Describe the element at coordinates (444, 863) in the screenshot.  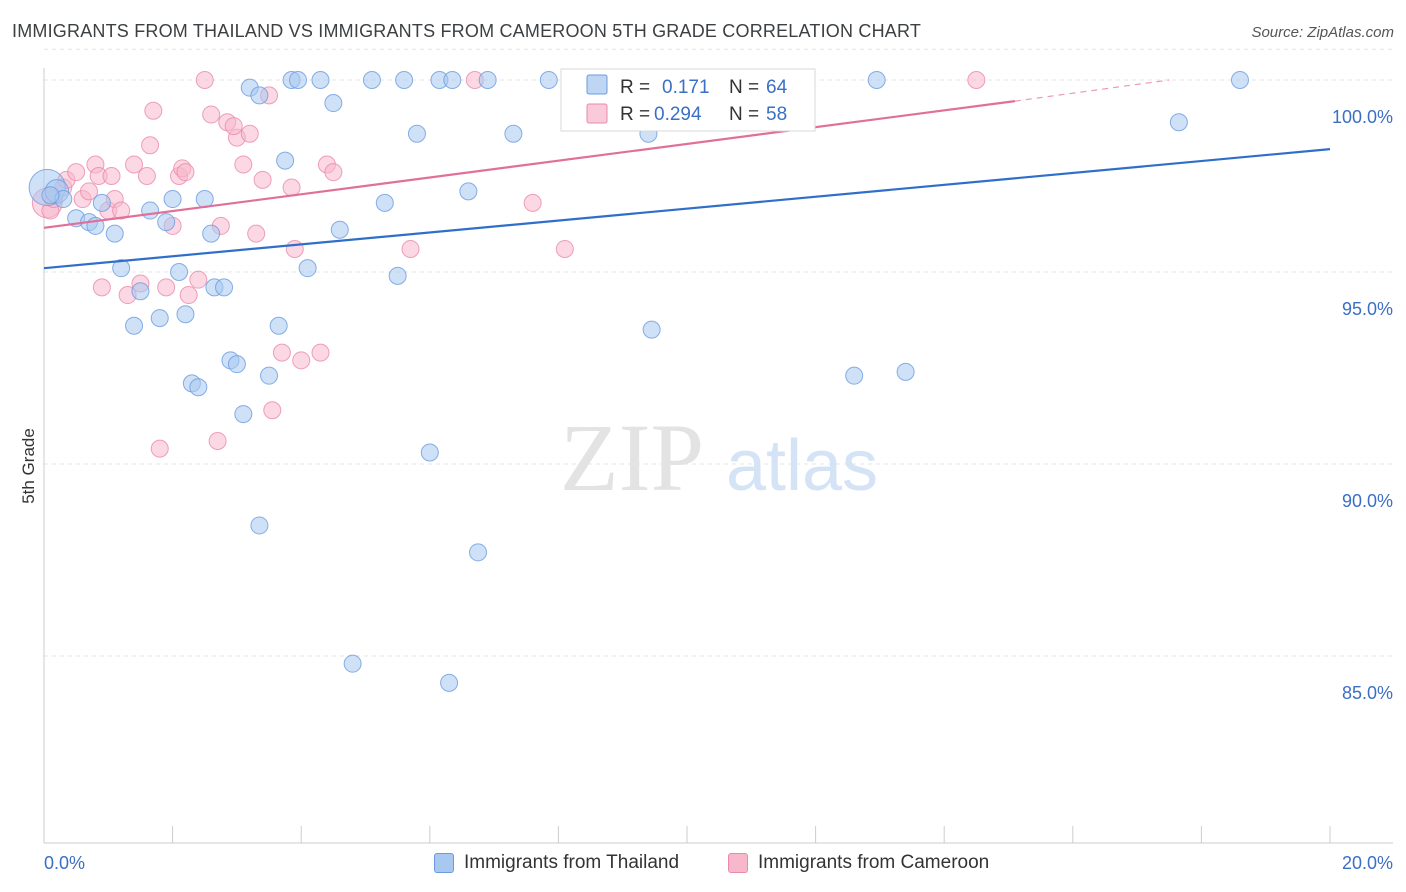
I see `legend-thailand-marker` at that location.